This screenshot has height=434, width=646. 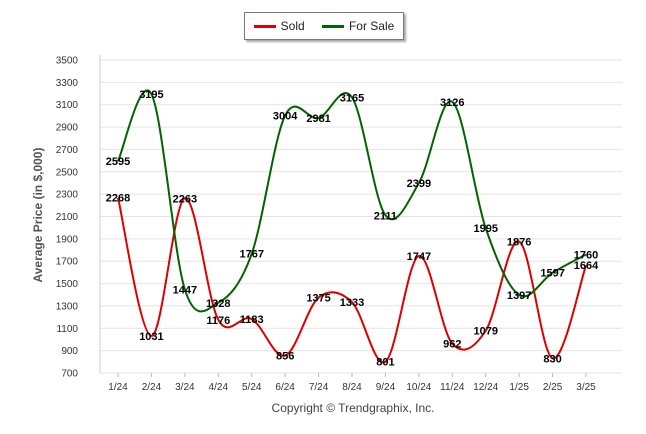 I want to click on data-label-for-sale: 1447, so click(x=185, y=290).